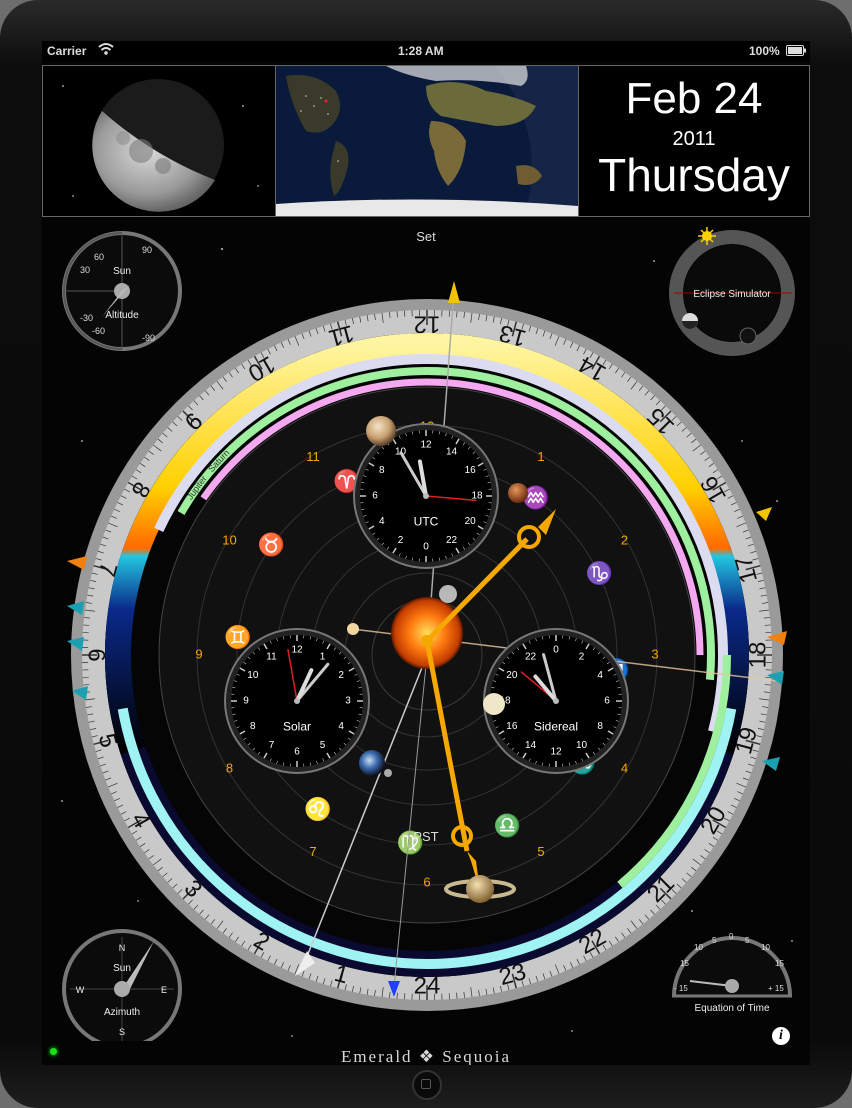  What do you see at coordinates (426, 51) in the screenshot?
I see `status-bar: Carrier 1:28 AM 100%` at bounding box center [426, 51].